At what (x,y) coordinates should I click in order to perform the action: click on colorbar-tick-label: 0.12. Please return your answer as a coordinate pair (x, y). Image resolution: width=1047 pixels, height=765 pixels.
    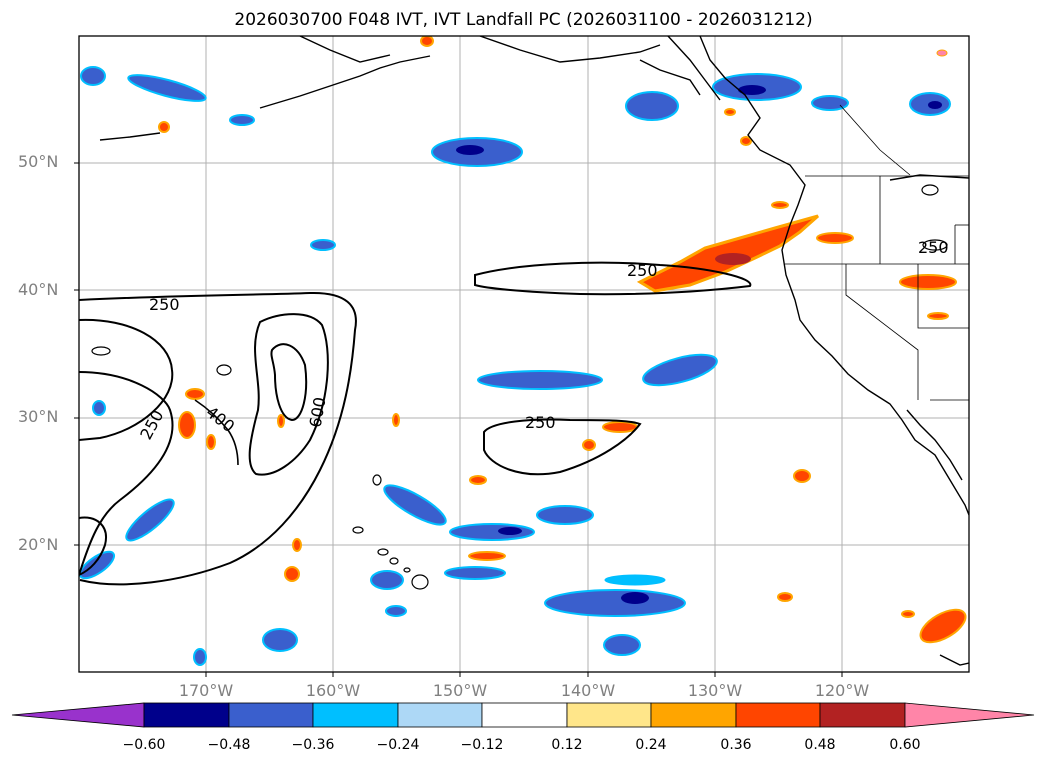
    Looking at the image, I should click on (567, 745).